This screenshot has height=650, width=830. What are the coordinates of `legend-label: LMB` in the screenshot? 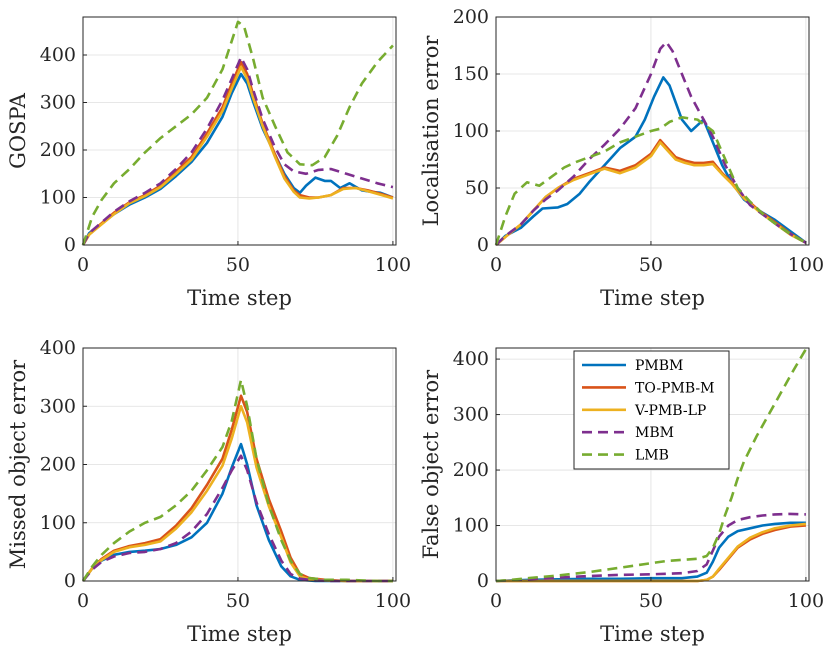 It's located at (652, 456).